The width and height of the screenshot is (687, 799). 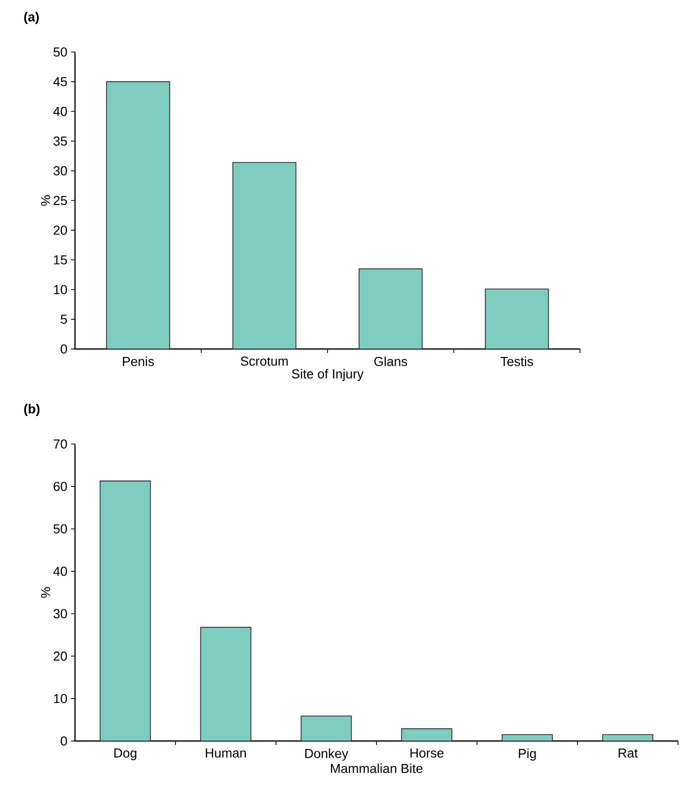 I want to click on y-tick-label: 45, so click(x=60, y=81).